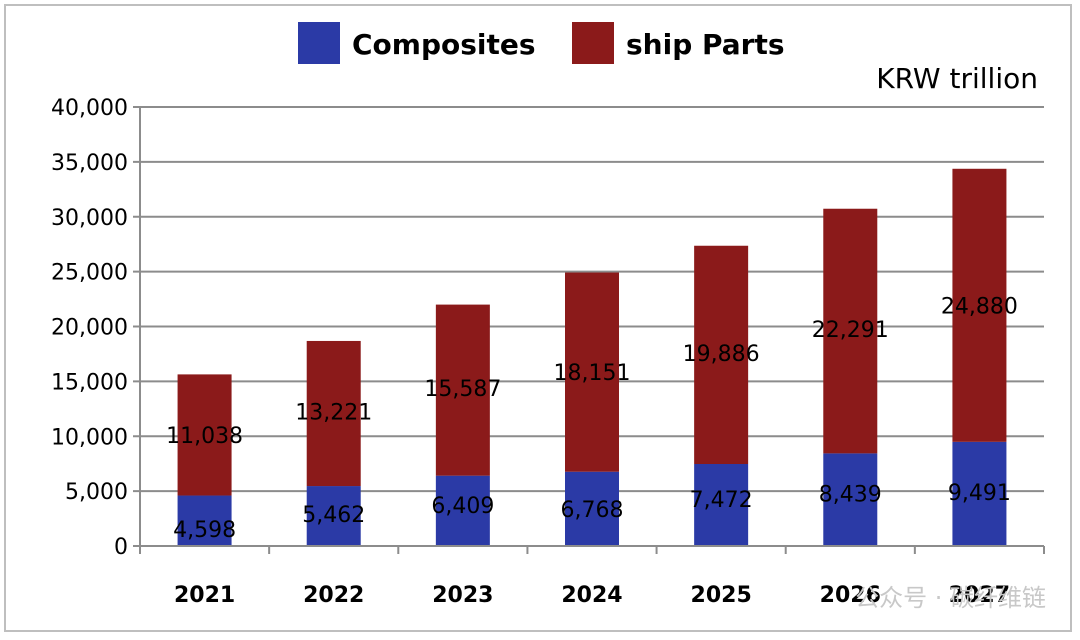 Image resolution: width=1080 pixels, height=640 pixels. What do you see at coordinates (89, 437) in the screenshot?
I see `y-tick-label: 10,000` at bounding box center [89, 437].